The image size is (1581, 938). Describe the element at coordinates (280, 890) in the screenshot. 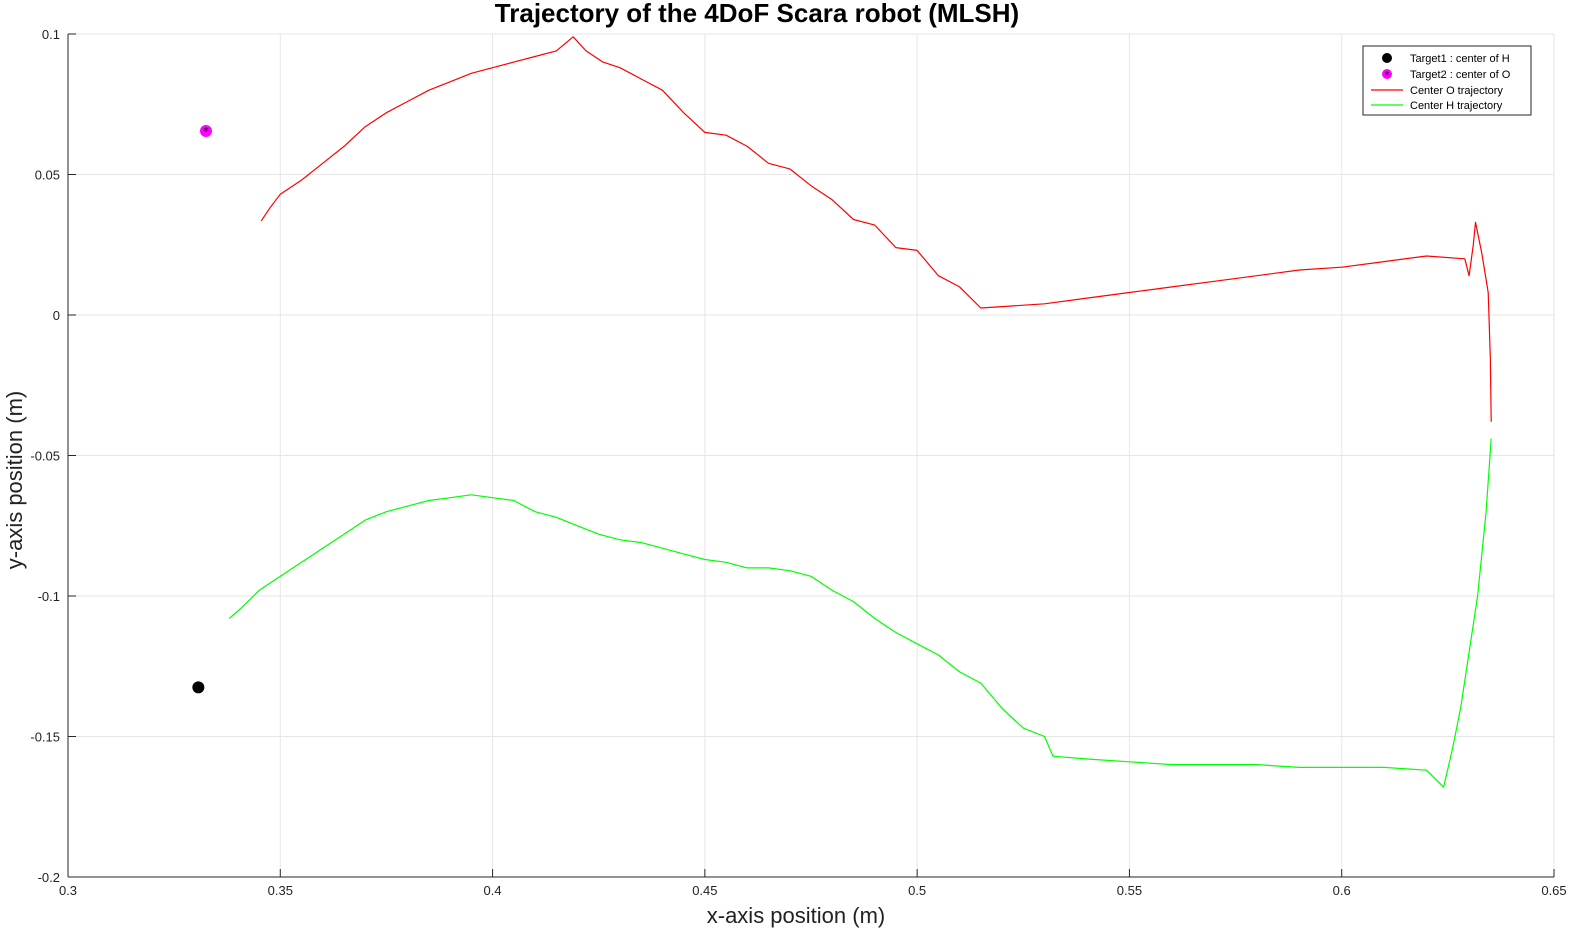

I see `x-tick-label: 0.35` at that location.